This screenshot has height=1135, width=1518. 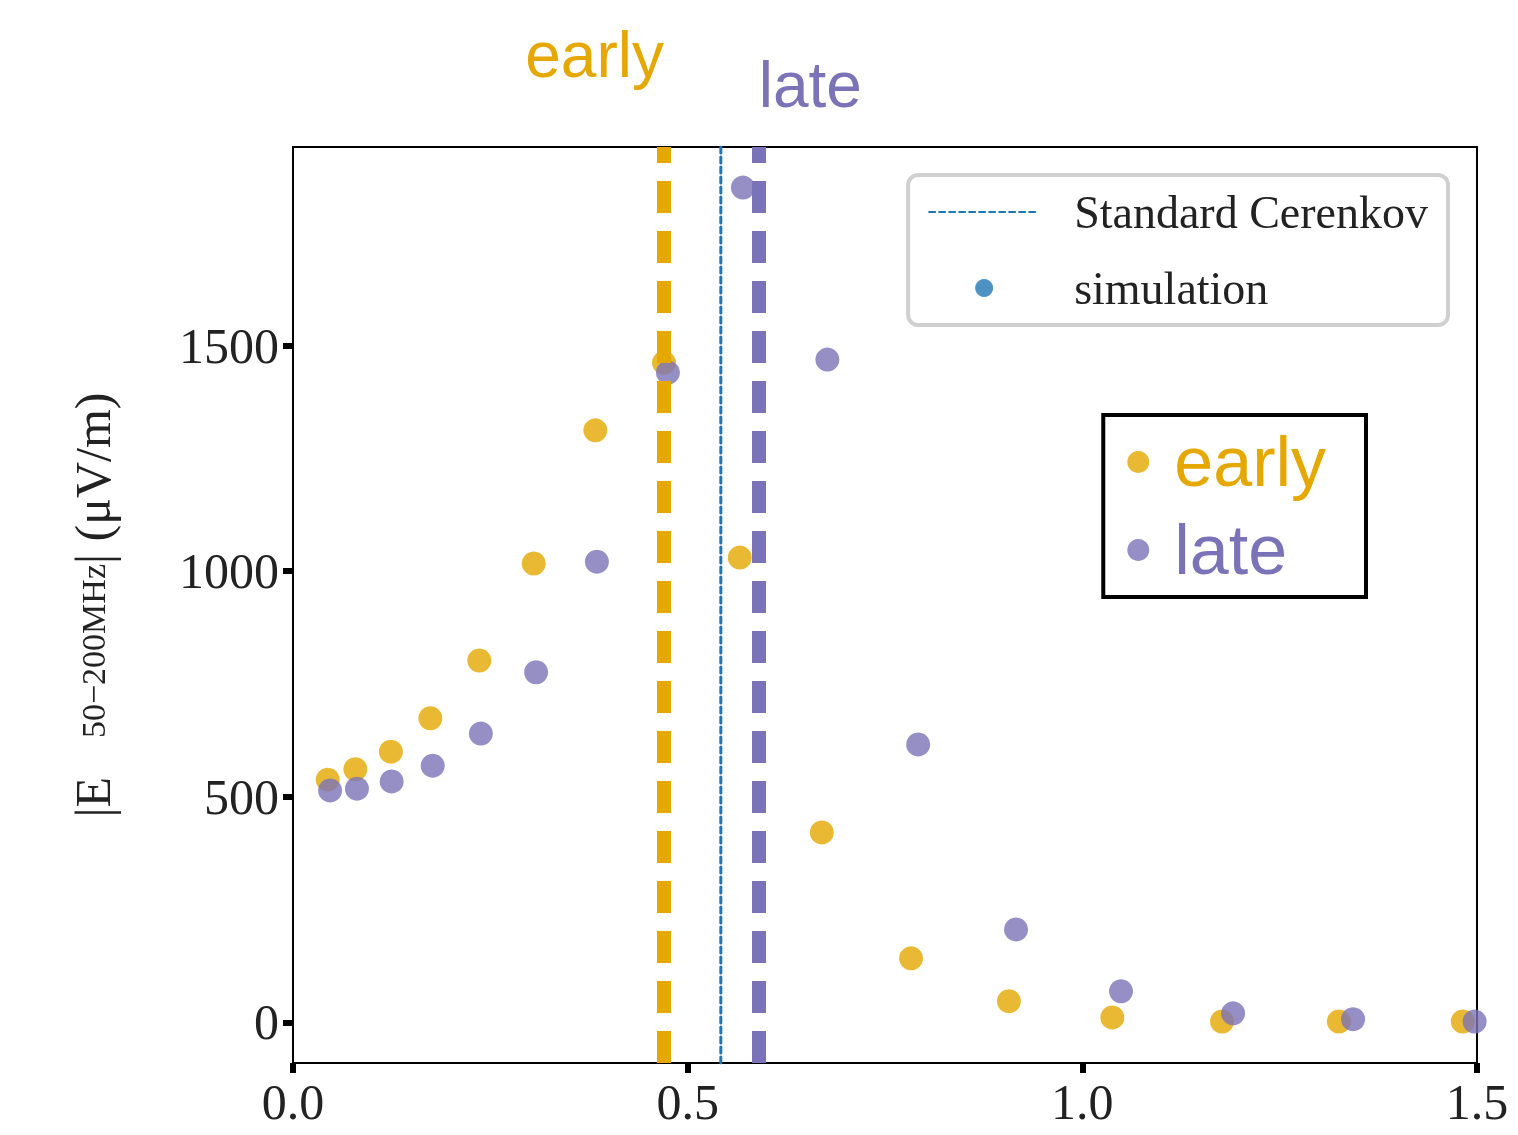 I want to click on y-tick-label: 1500, so click(x=229, y=345).